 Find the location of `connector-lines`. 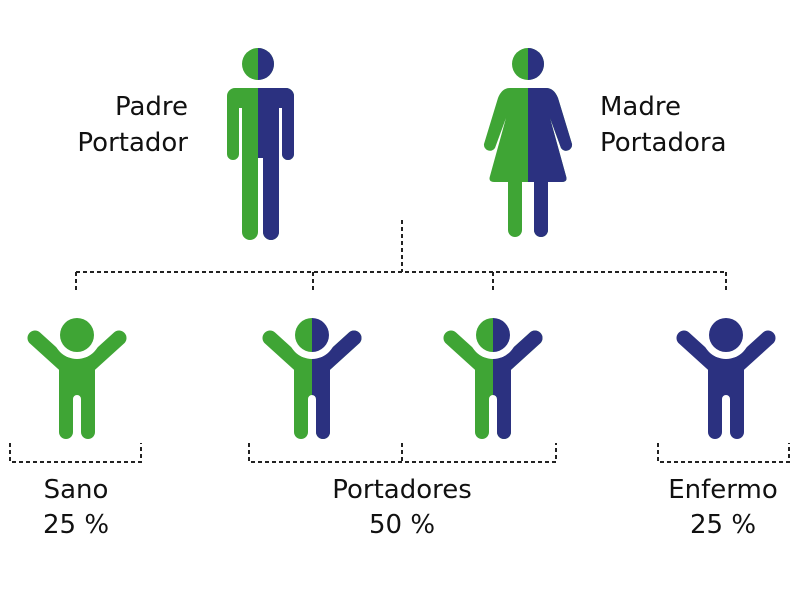

connector-lines is located at coordinates (401, 256).